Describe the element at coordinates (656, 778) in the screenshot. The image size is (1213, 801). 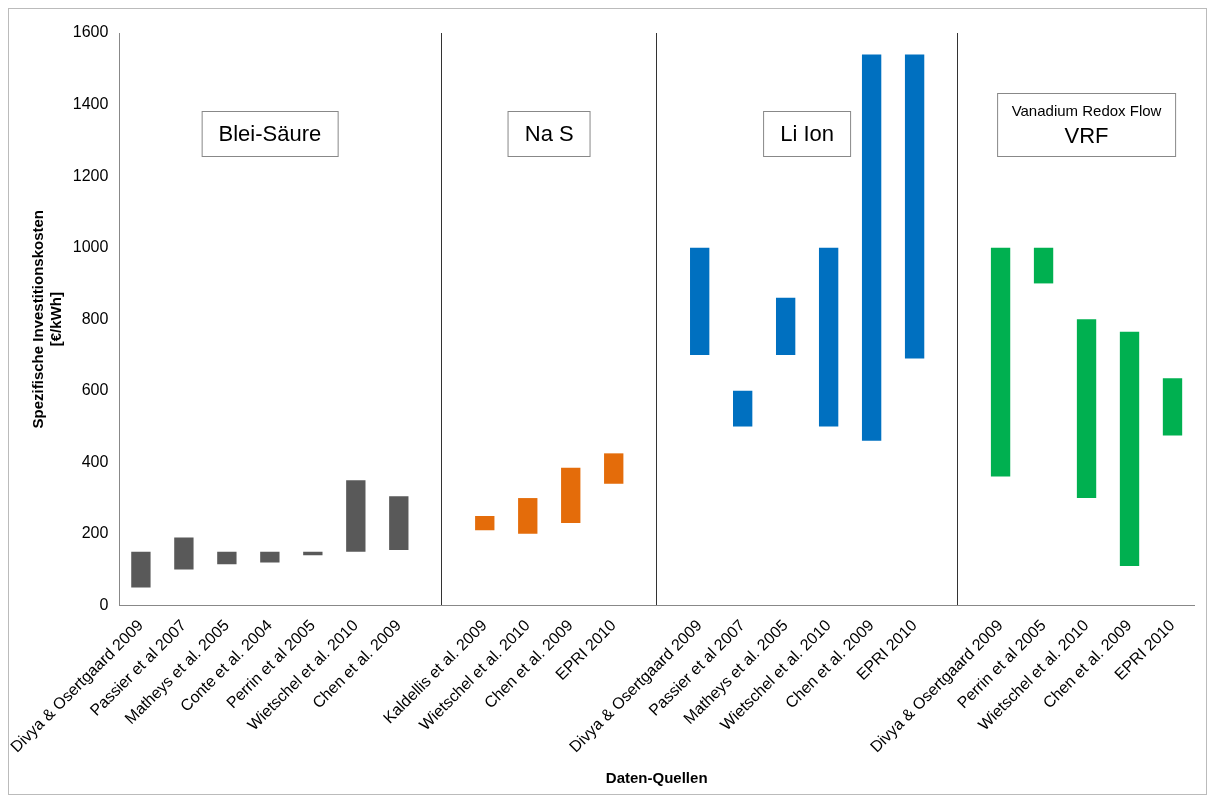
I see `x-axis-title: Daten-Quellen` at that location.